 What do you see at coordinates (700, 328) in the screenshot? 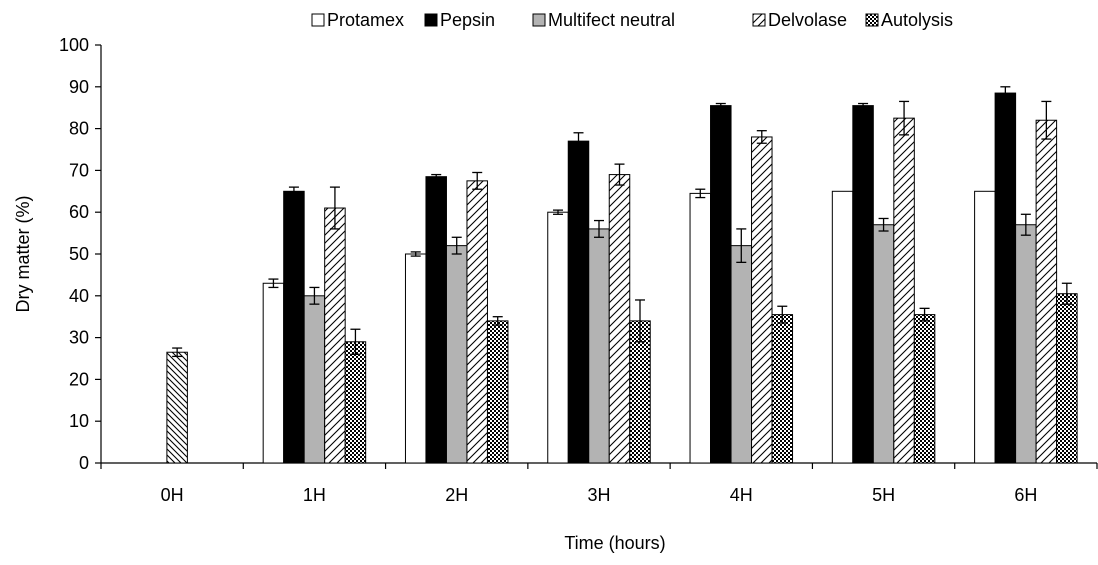
I see `bar-protamex-4h` at bounding box center [700, 328].